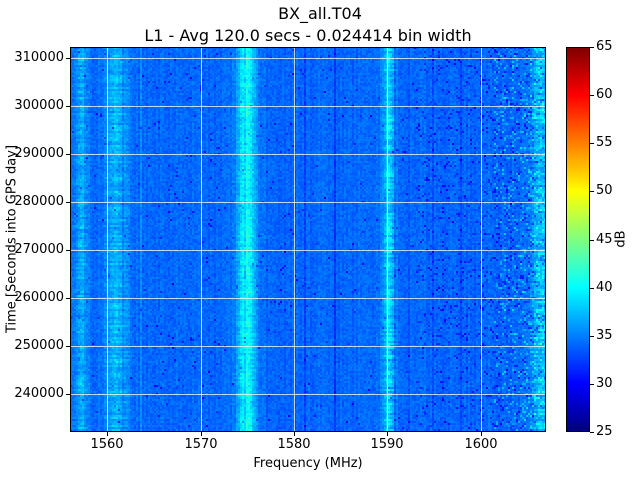 The width and height of the screenshot is (640, 480). Describe the element at coordinates (604, 335) in the screenshot. I see `colorbar-tick-label: 35` at that location.